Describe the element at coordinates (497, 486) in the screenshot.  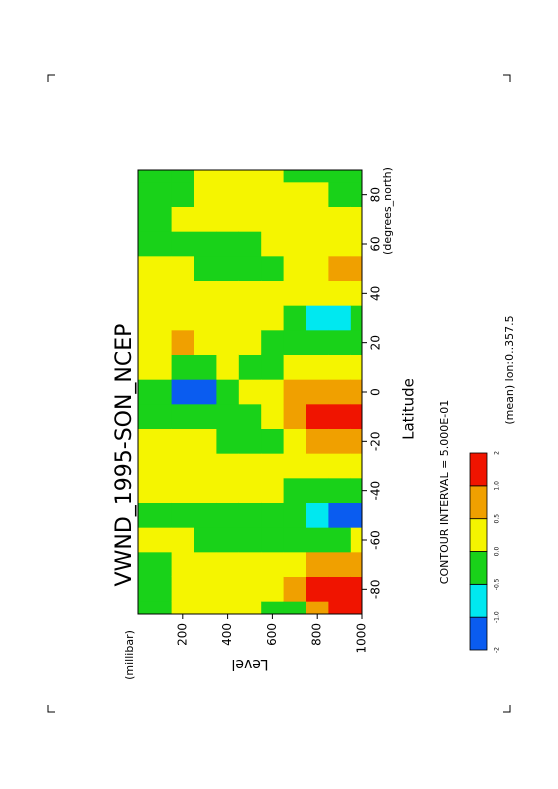
I see `colorbar-label: 1.0` at that location.